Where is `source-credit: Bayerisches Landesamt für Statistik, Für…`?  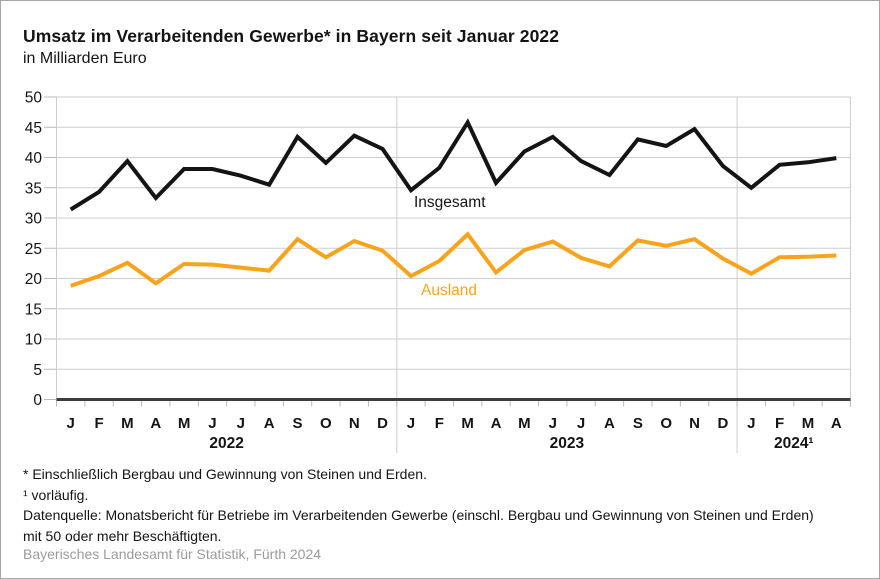 source-credit: Bayerisches Landesamt für Statistik, Für… is located at coordinates (172, 554).